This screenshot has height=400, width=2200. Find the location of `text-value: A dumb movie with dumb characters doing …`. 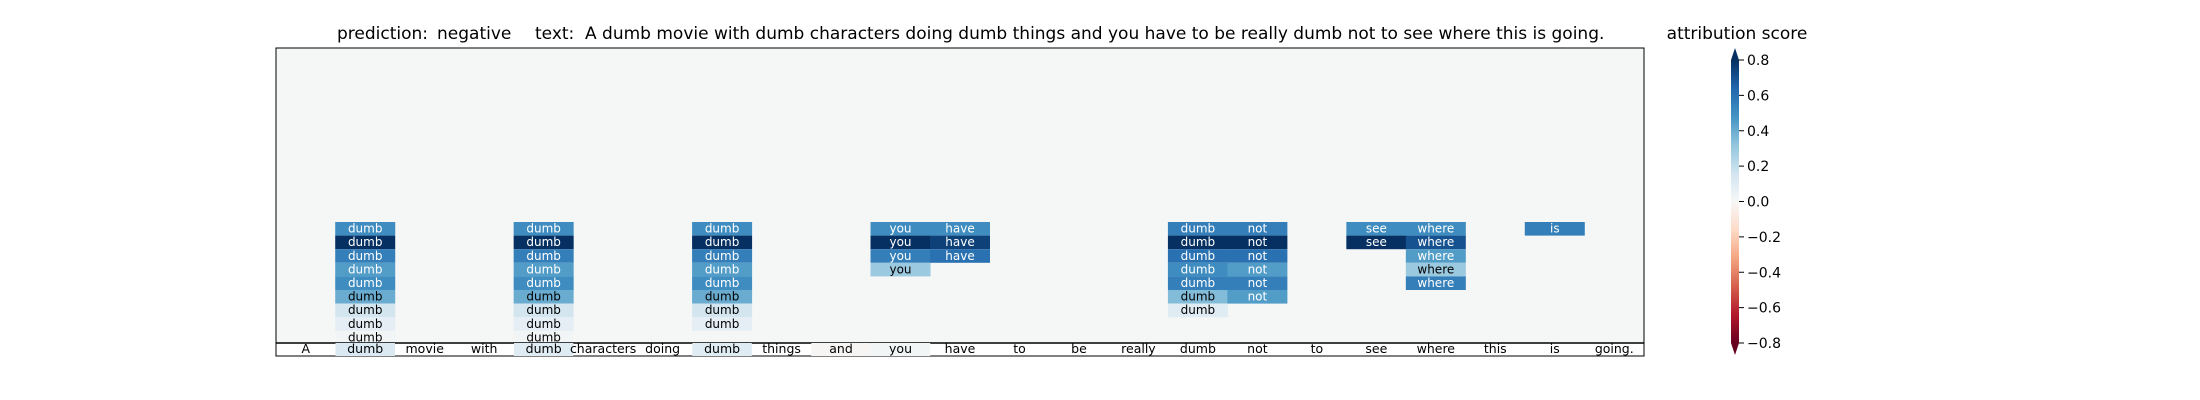

text-value: A dumb movie with dumb characters doing … is located at coordinates (1094, 34).